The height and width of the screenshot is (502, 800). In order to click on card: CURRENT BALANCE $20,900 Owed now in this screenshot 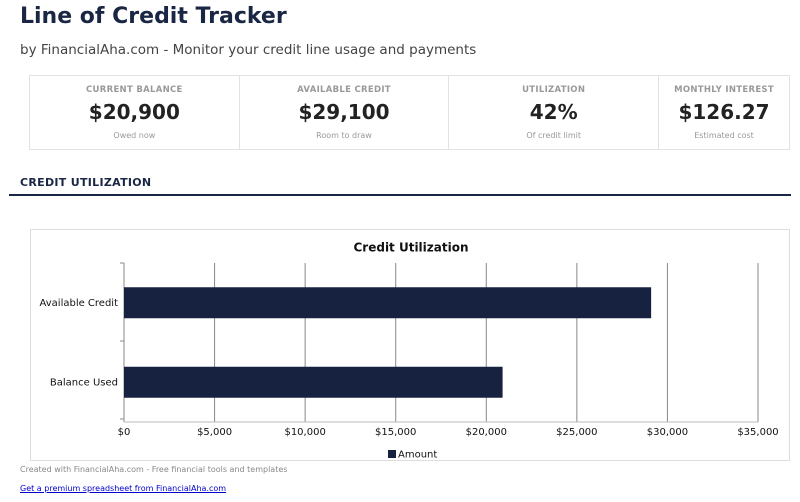, I will do `click(135, 112)`.